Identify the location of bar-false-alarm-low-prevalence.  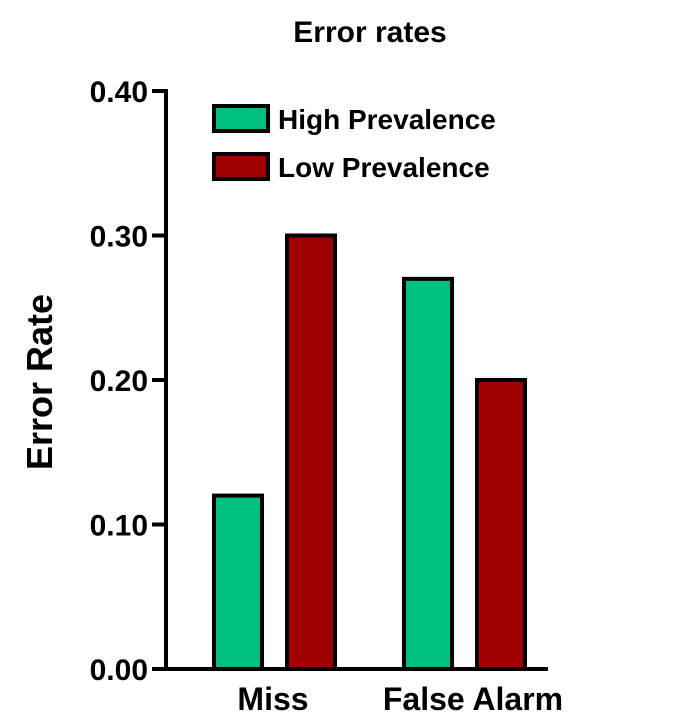
(501, 524).